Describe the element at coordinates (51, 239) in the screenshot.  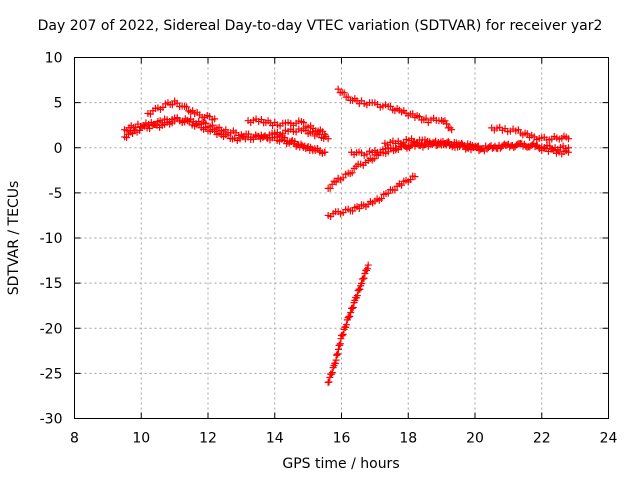
I see `y-tick-label: -10` at that location.